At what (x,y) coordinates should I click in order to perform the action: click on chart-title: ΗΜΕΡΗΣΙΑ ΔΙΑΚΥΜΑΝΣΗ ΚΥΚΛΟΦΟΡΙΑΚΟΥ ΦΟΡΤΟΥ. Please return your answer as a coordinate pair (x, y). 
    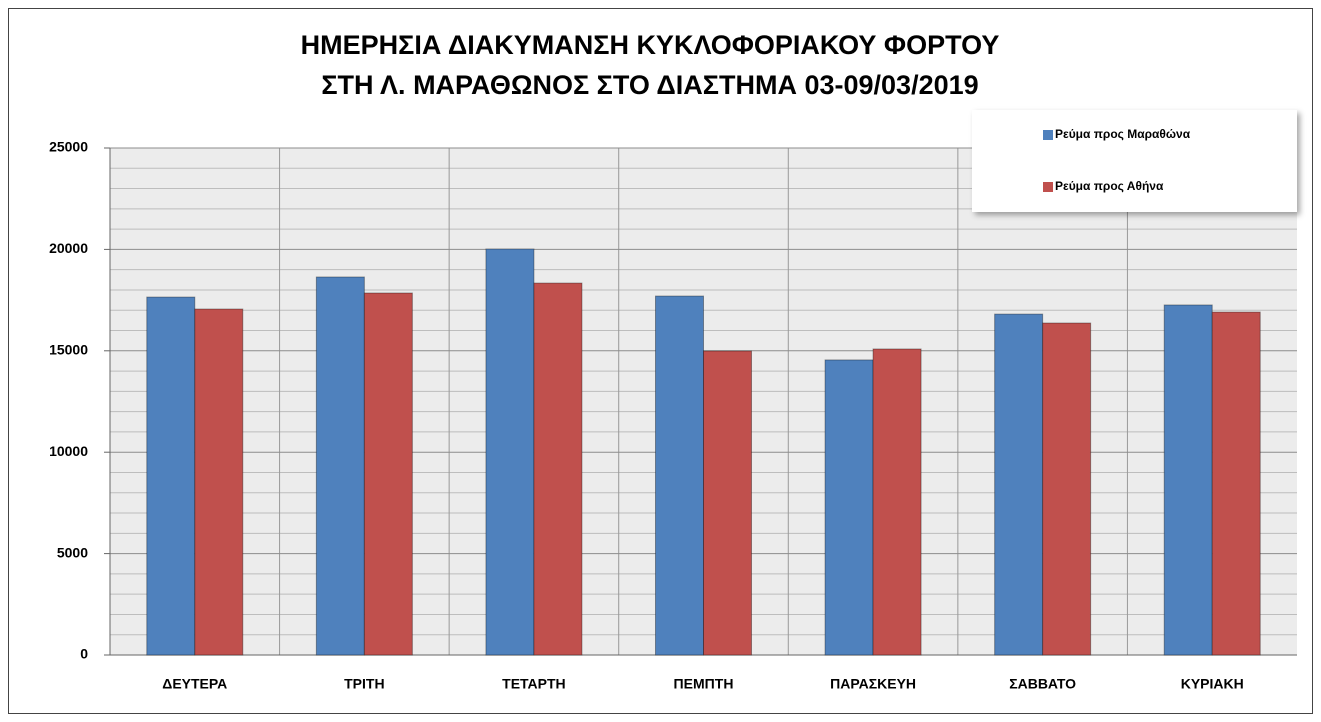
    Looking at the image, I should click on (650, 45).